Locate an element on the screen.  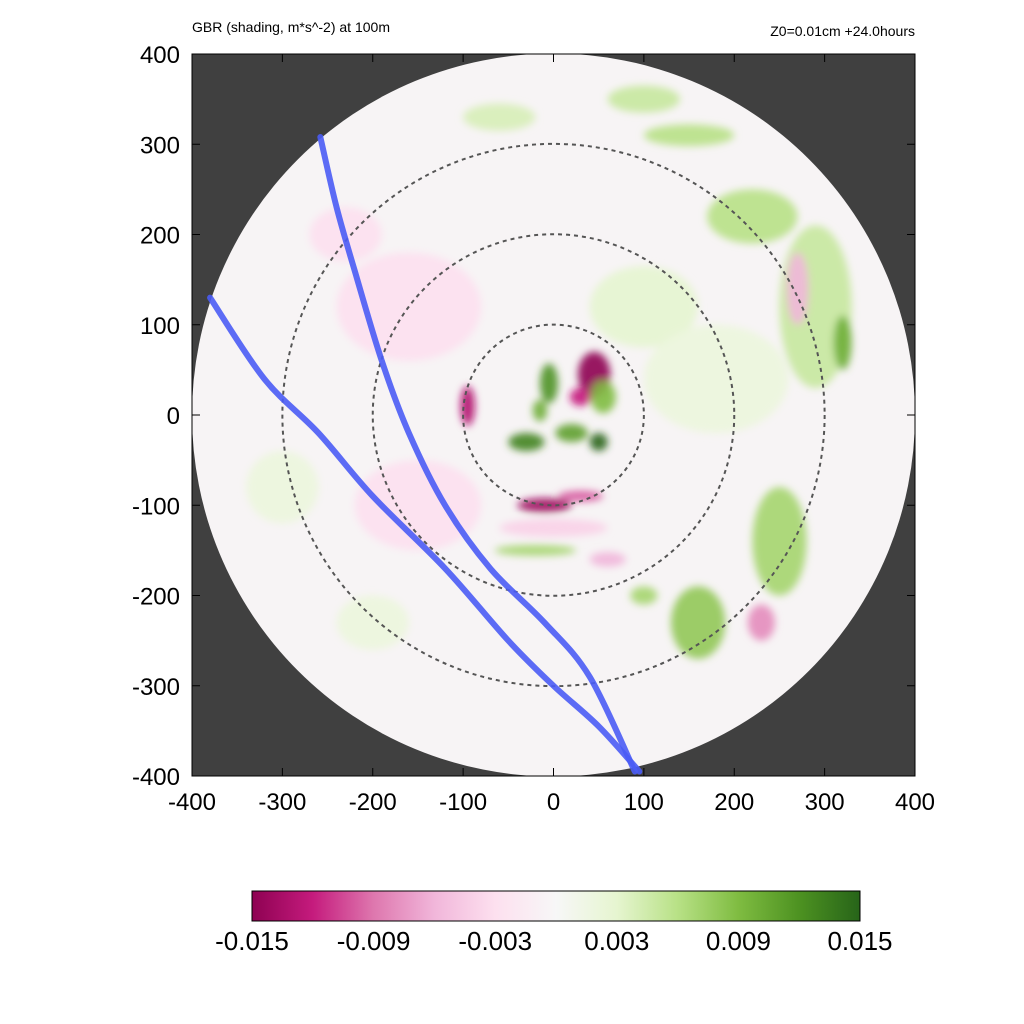
y-tick-label: 400 is located at coordinates (160, 55).